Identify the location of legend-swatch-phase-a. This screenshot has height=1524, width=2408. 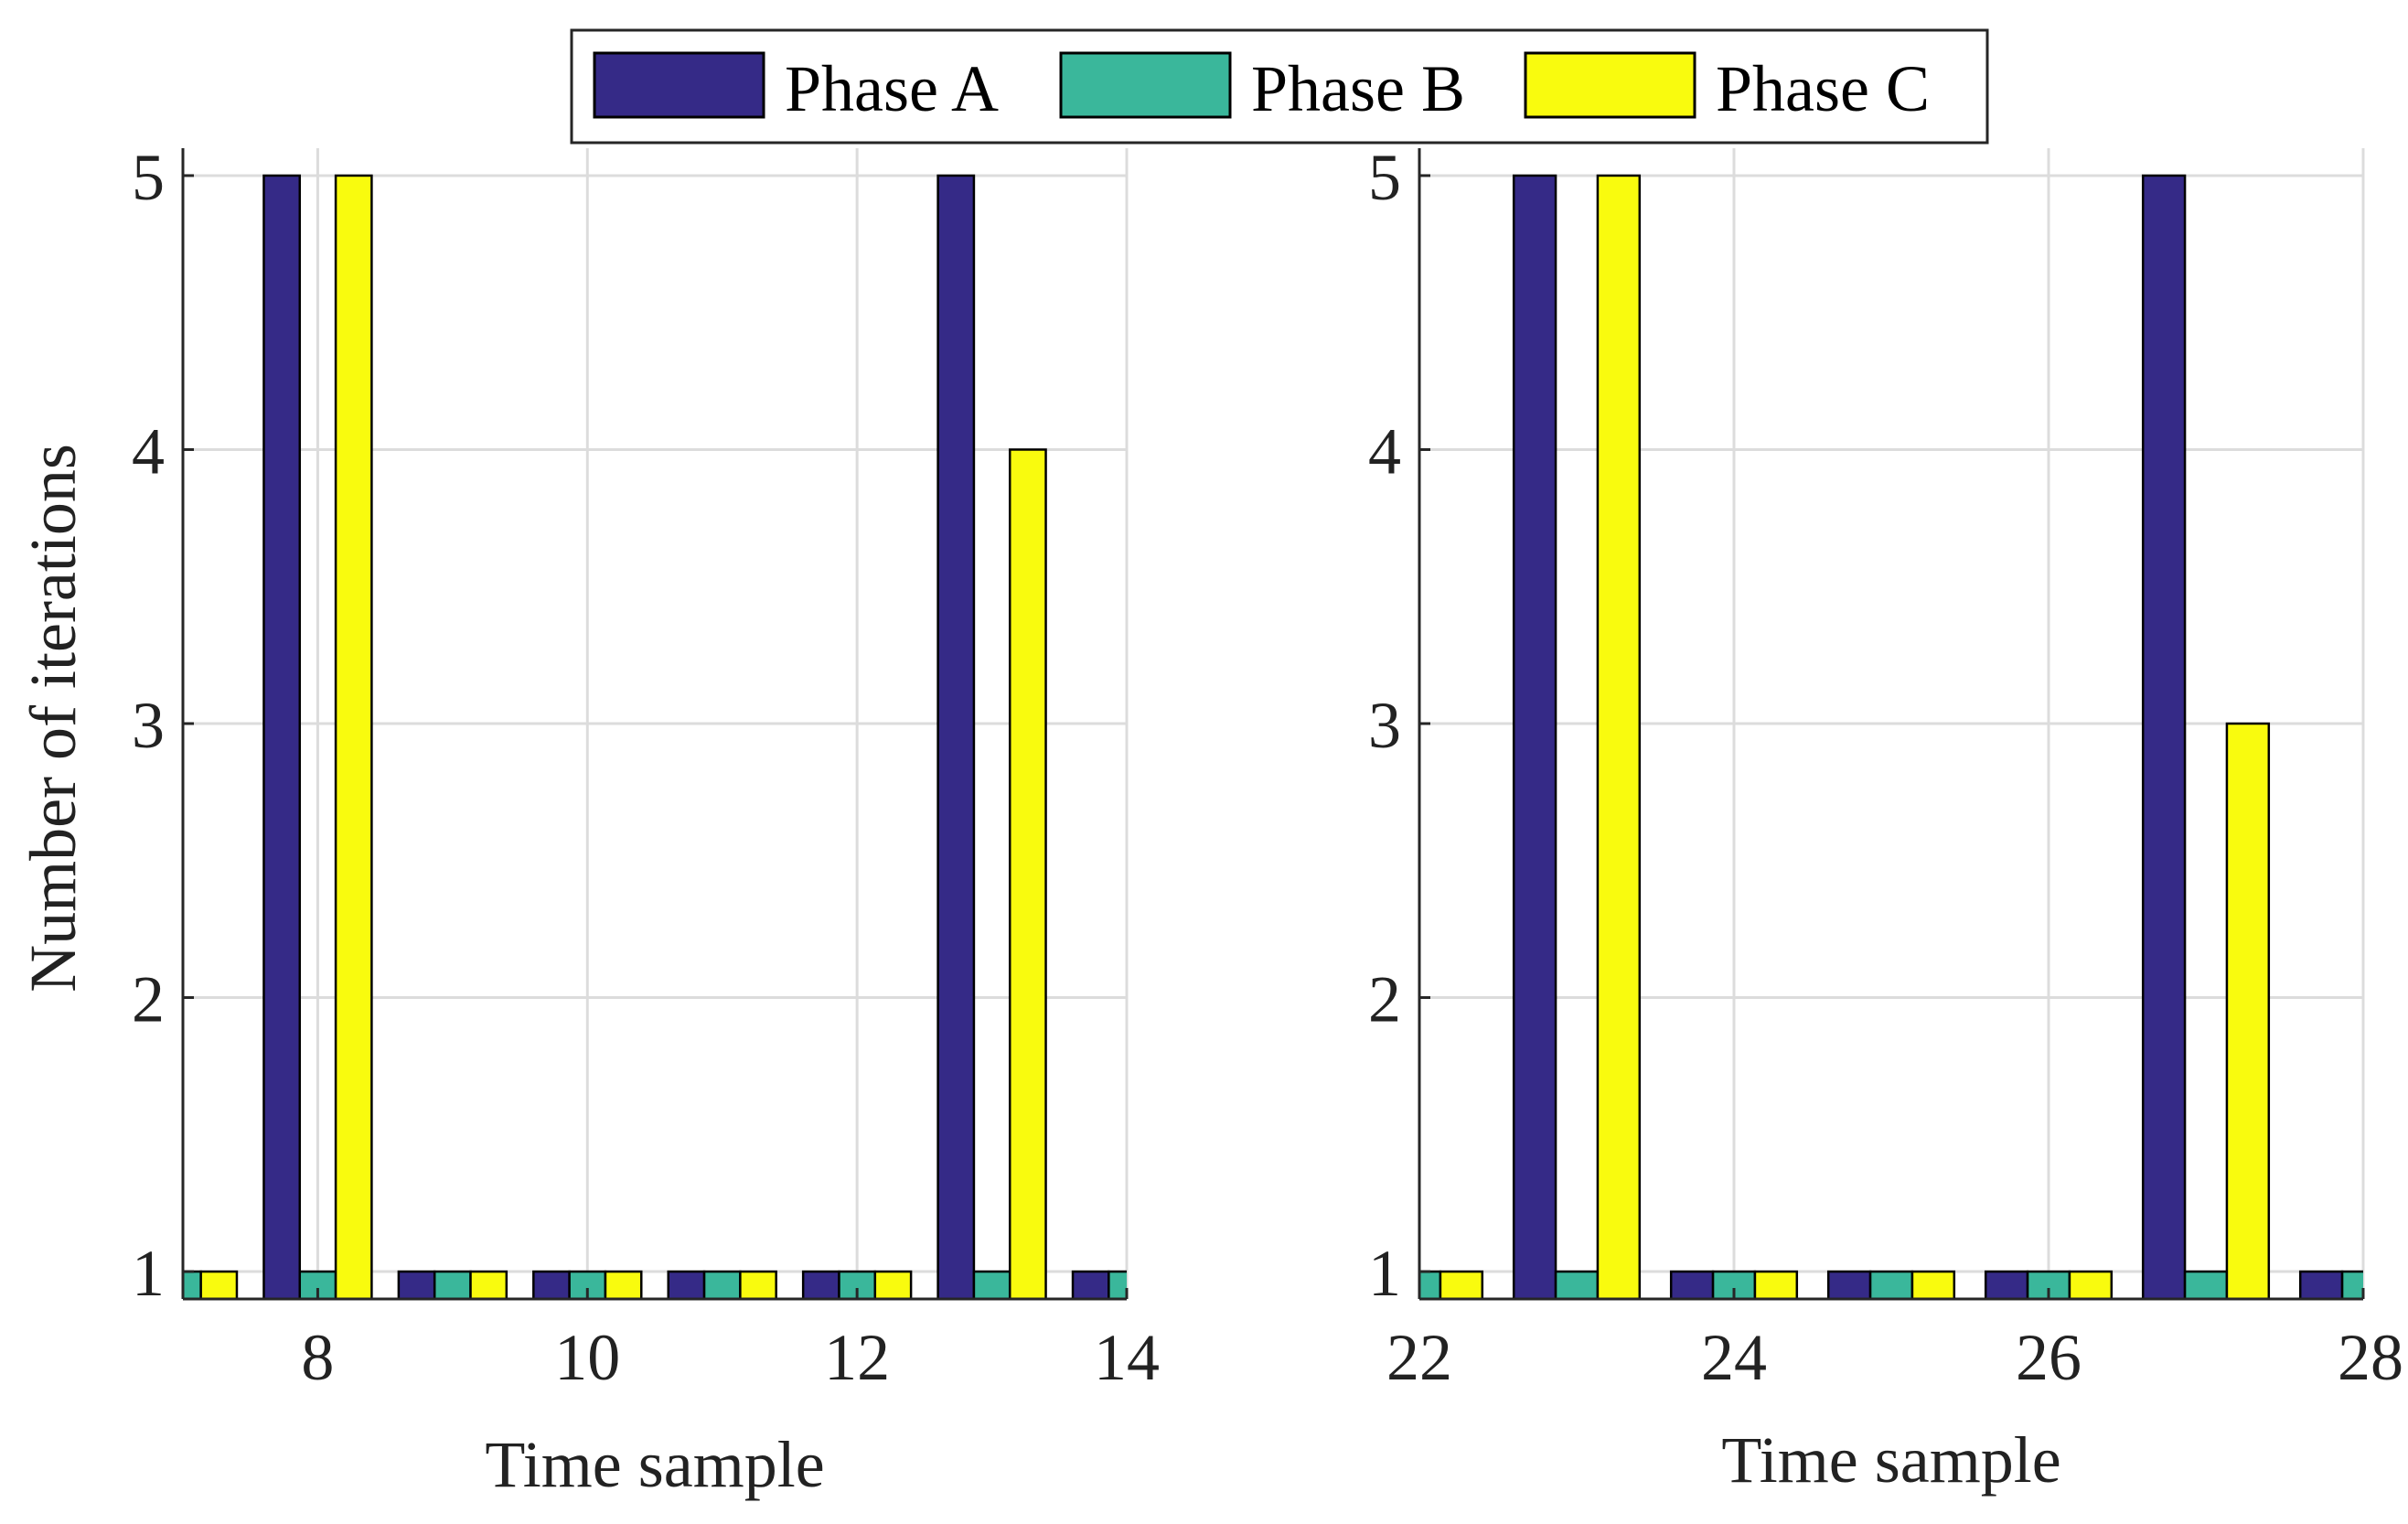
(679, 85).